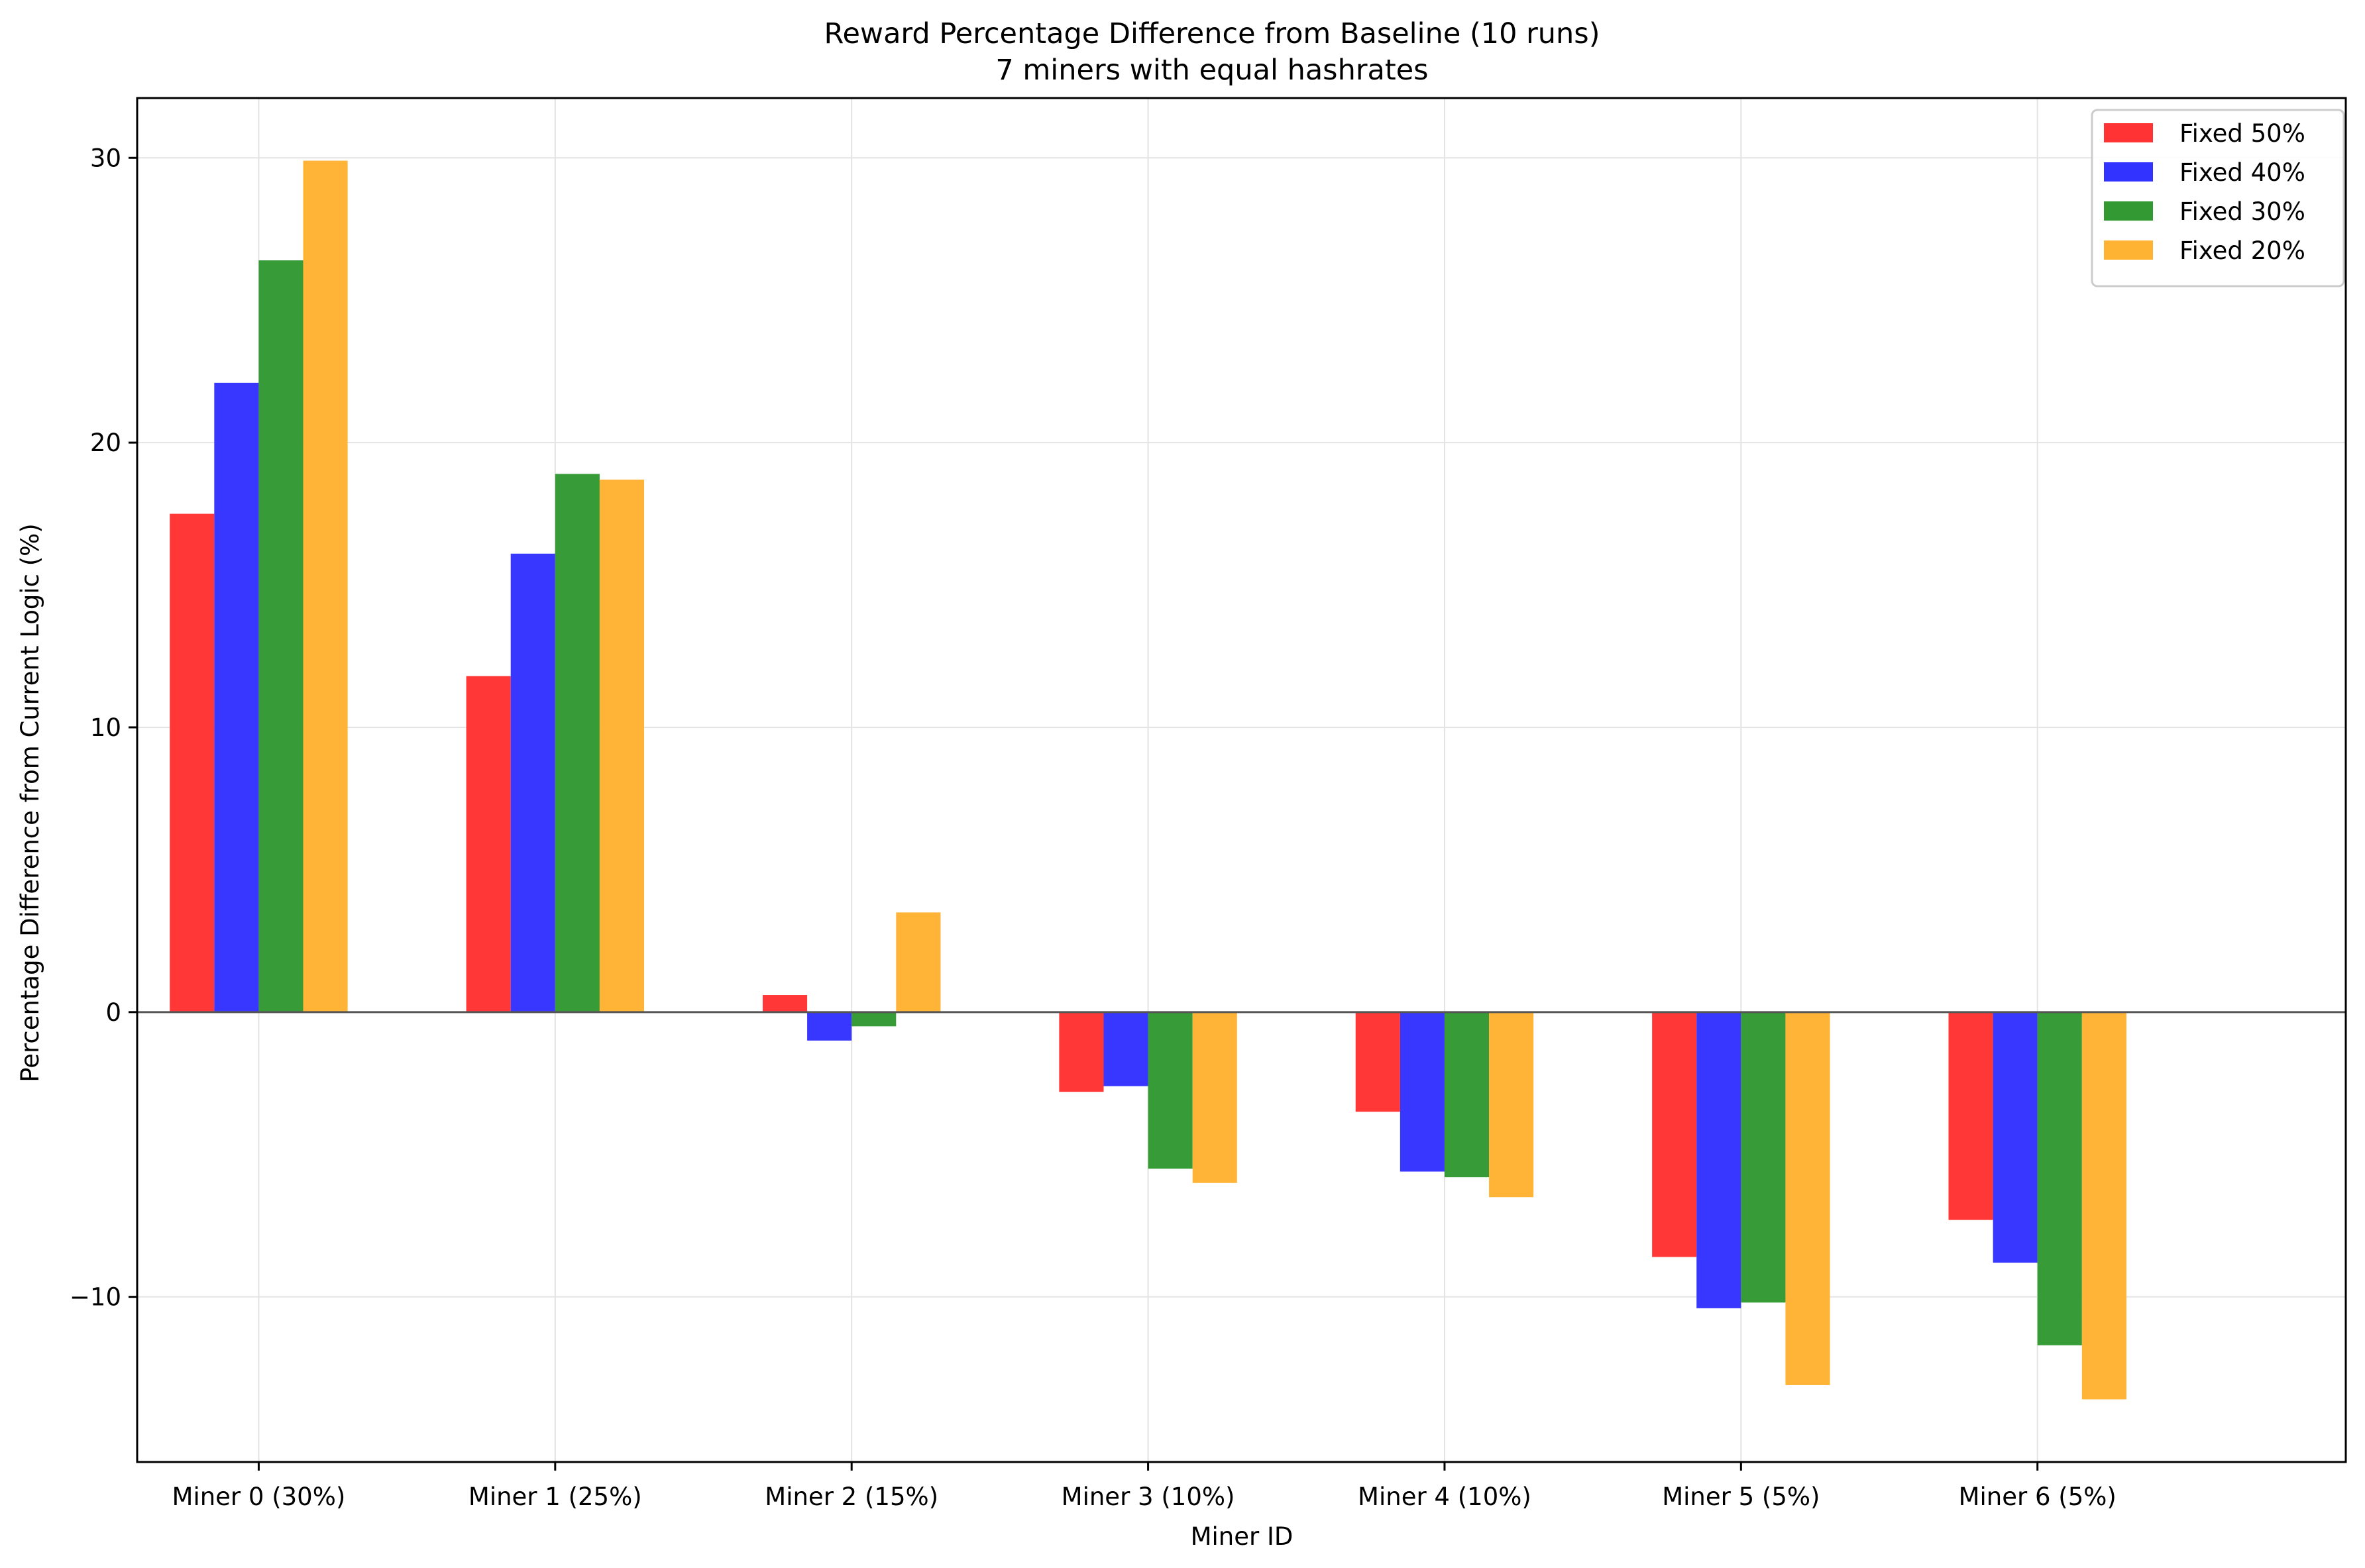  What do you see at coordinates (105, 443) in the screenshot?
I see `y-tick-label: 20` at bounding box center [105, 443].